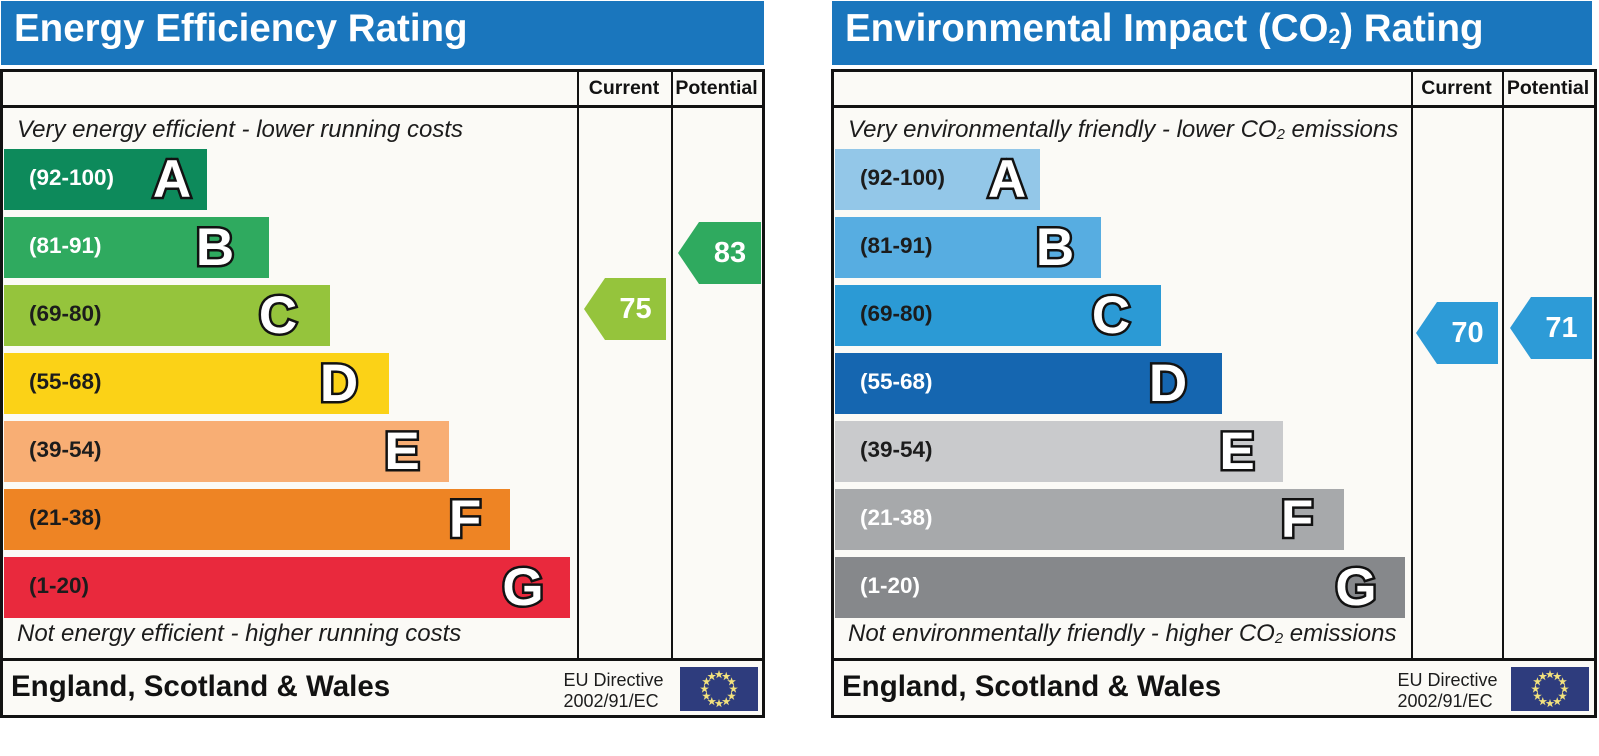 The width and height of the screenshot is (1599, 756). What do you see at coordinates (1467, 333) in the screenshot?
I see `svg-text: 70` at bounding box center [1467, 333].